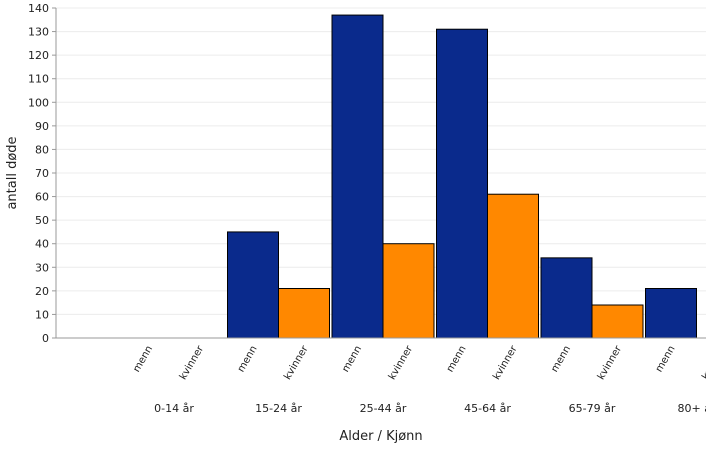 This screenshot has height=452, width=706. I want to click on age-group-label: 0-14 år, so click(174, 408).